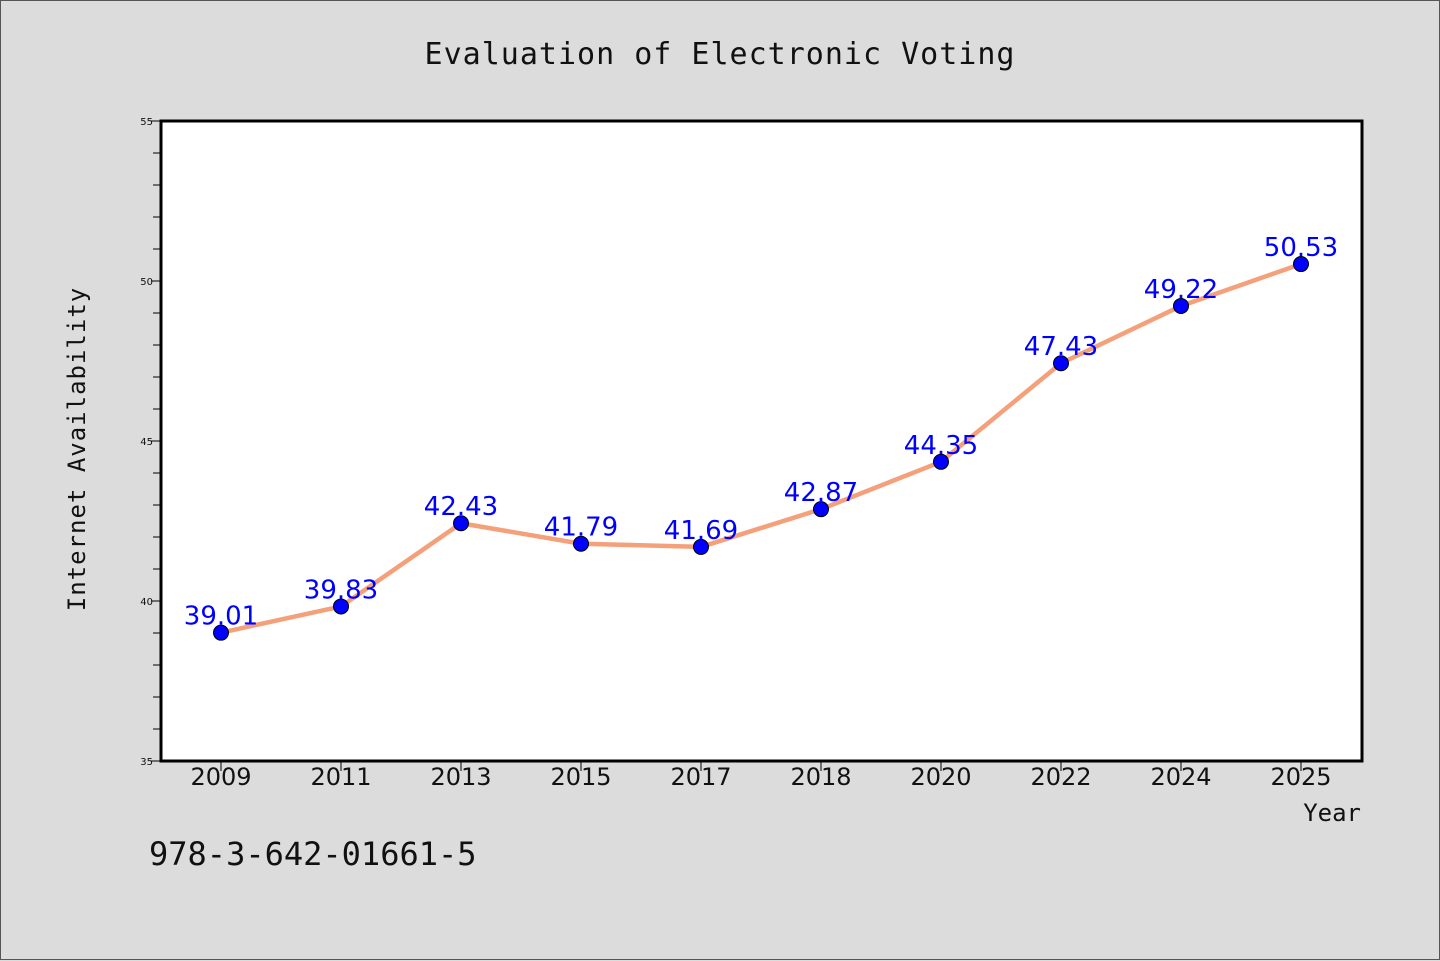 The image size is (1440, 961). I want to click on x-tick-label: 2013, so click(460, 777).